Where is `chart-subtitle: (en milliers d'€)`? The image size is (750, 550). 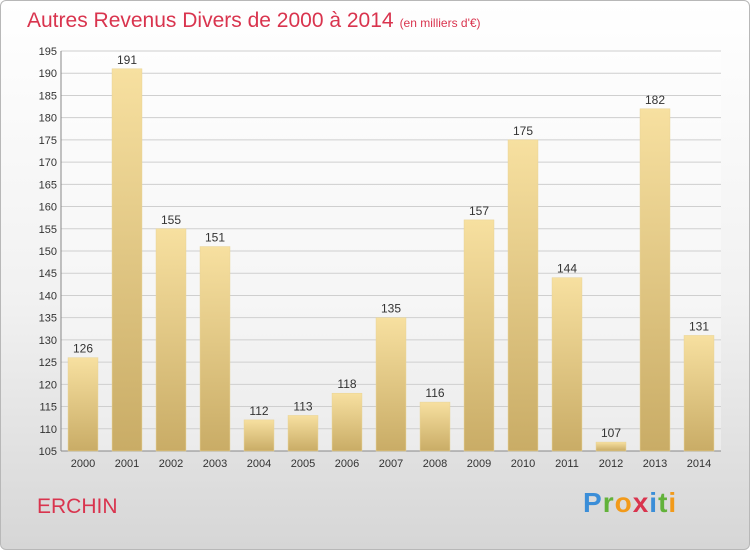 chart-subtitle: (en milliers d'€) is located at coordinates (440, 23).